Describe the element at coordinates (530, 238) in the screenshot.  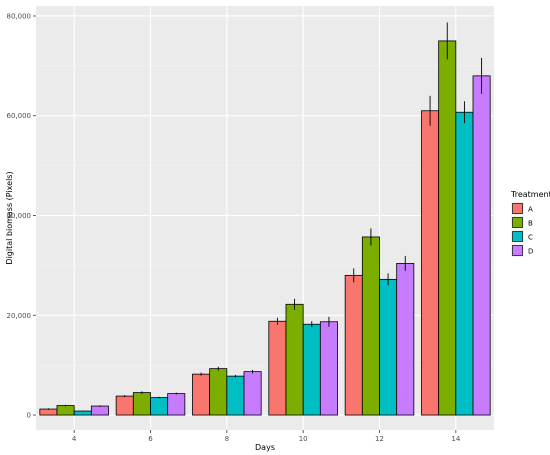
I see `legend-label-C: C` at that location.